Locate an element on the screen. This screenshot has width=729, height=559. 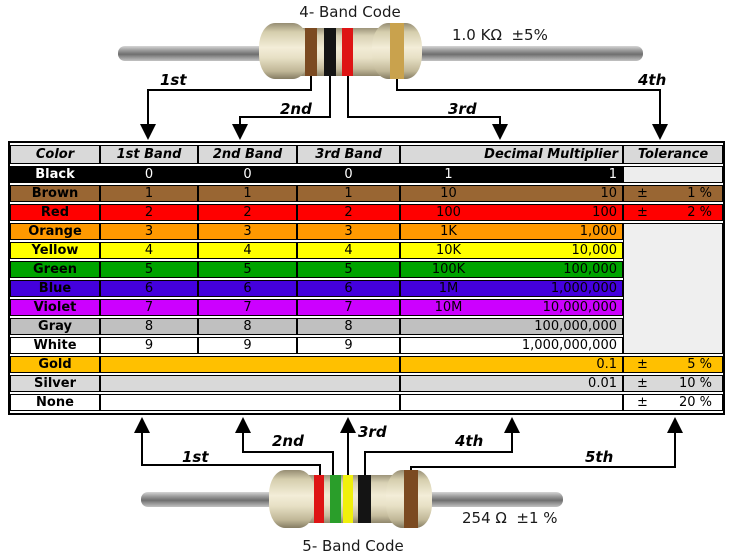
multiplier-cell: 100 100 is located at coordinates (511, 212).